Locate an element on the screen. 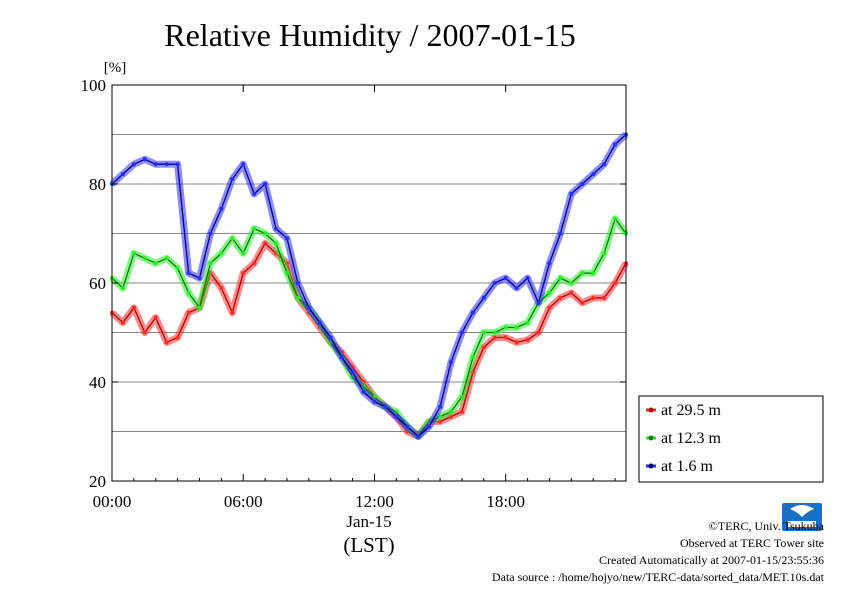 The width and height of the screenshot is (842, 595). x-tick-label: 00:00 is located at coordinates (112, 501).